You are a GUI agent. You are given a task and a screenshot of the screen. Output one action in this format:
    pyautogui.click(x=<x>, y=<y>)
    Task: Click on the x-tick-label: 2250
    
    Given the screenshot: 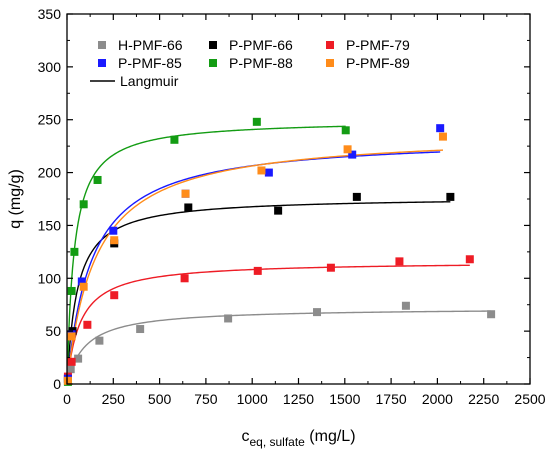 What is the action you would take?
    pyautogui.click(x=483, y=399)
    